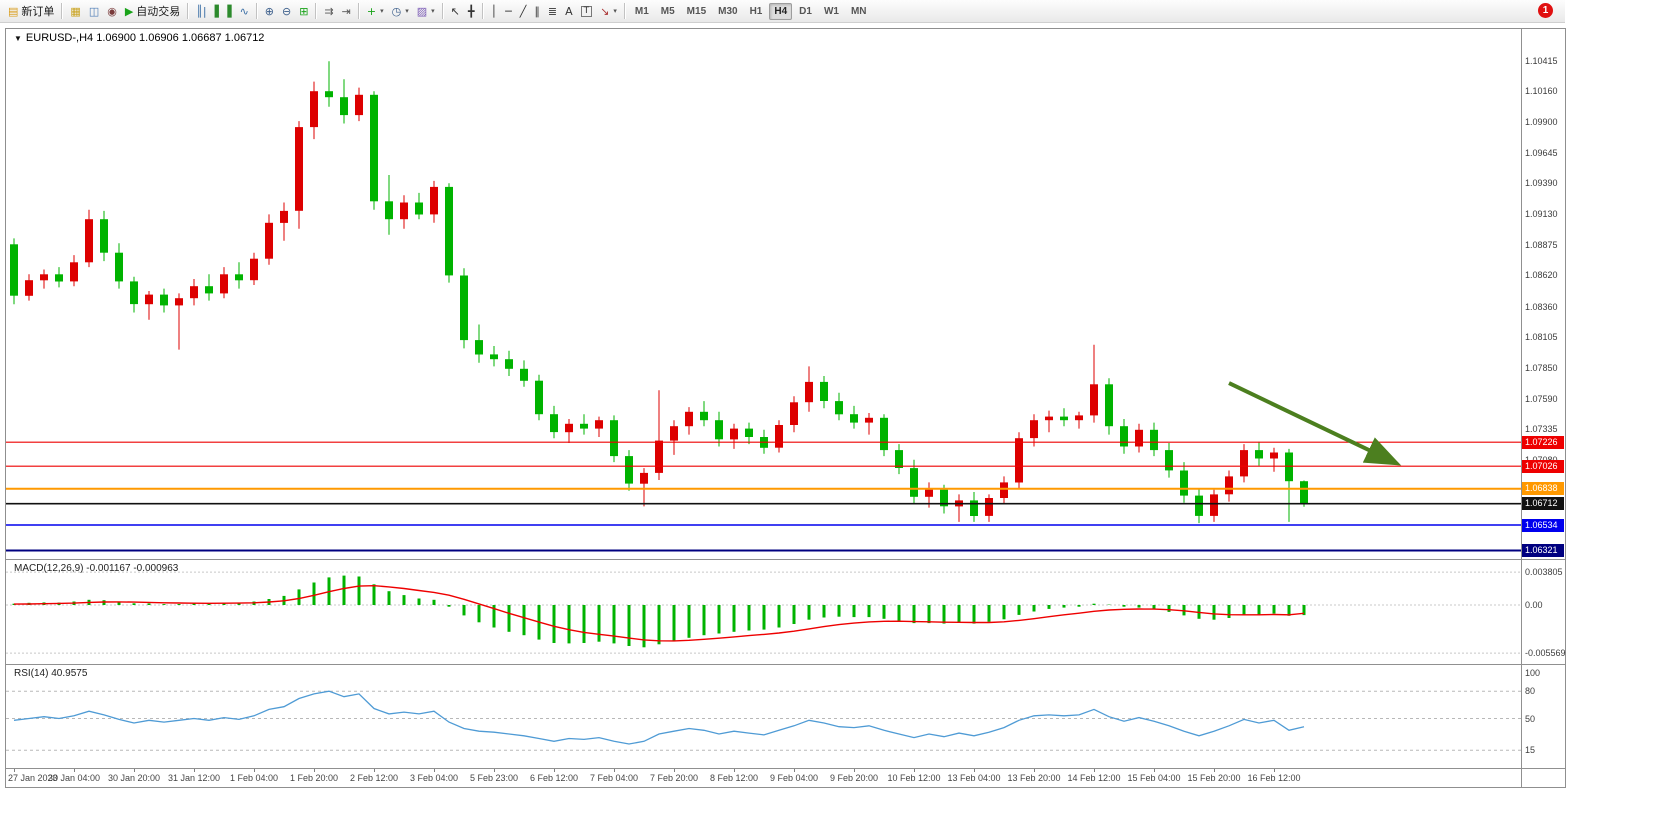  Describe the element at coordinates (494, 11) in the screenshot. I see `vertical-line-button: │` at that location.